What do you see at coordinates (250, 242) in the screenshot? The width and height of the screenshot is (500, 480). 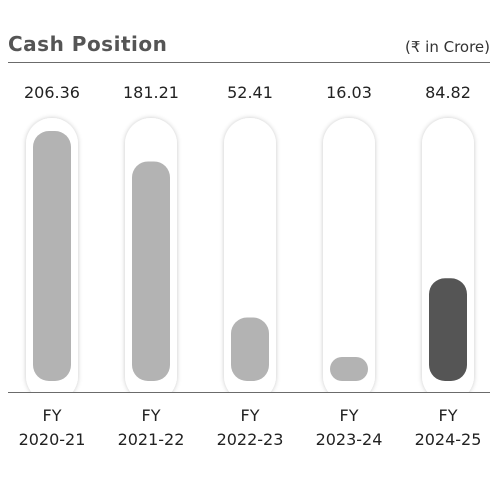 I see `bar-group: 52.41` at bounding box center [250, 242].